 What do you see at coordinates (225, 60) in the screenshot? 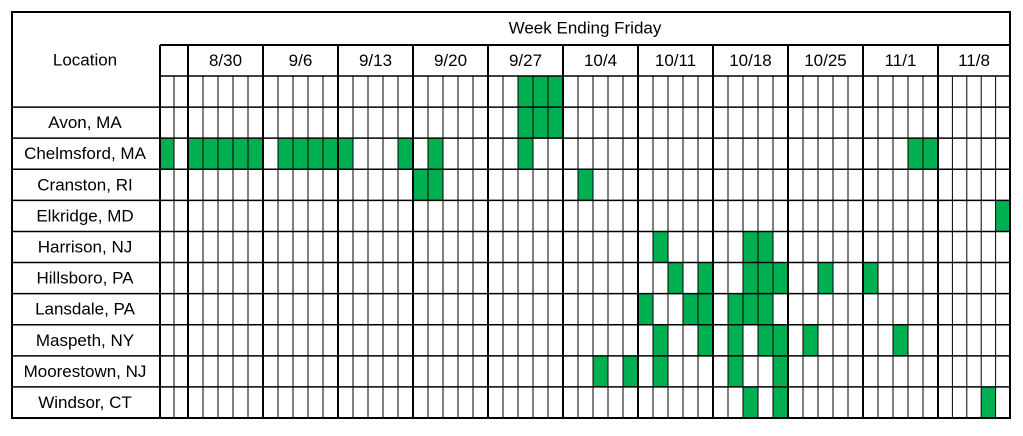
I see `week-label: 8/30` at bounding box center [225, 60].